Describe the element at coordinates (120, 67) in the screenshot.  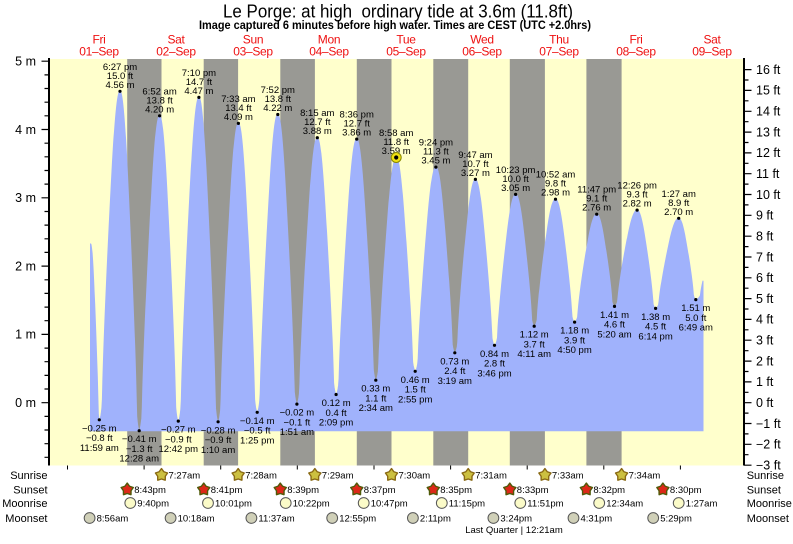
I see `svg-text: 6:27 pm` at that location.